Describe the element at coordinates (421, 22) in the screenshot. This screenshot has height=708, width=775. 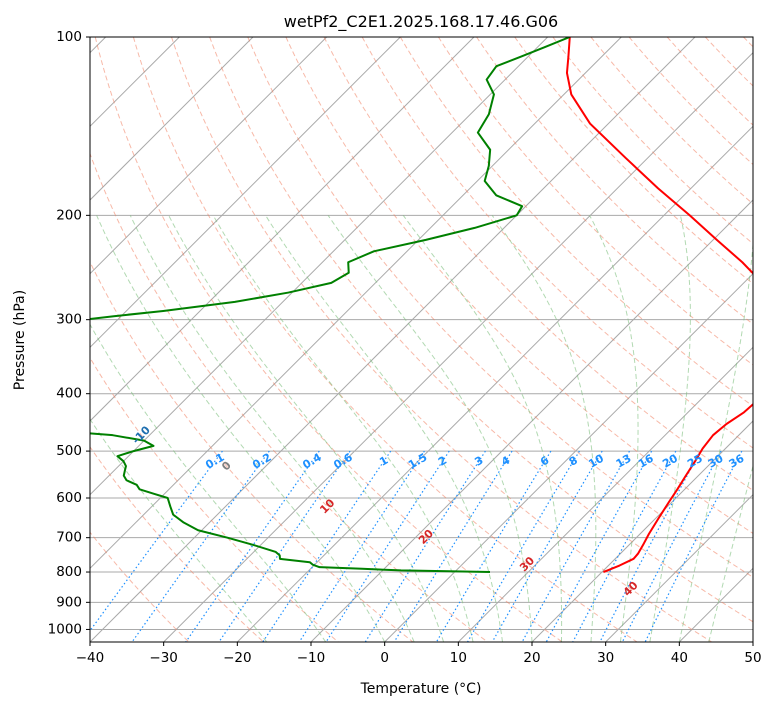
I see `chart-title: wetPf2_C2E1.2025.168.17.46.G06` at that location.